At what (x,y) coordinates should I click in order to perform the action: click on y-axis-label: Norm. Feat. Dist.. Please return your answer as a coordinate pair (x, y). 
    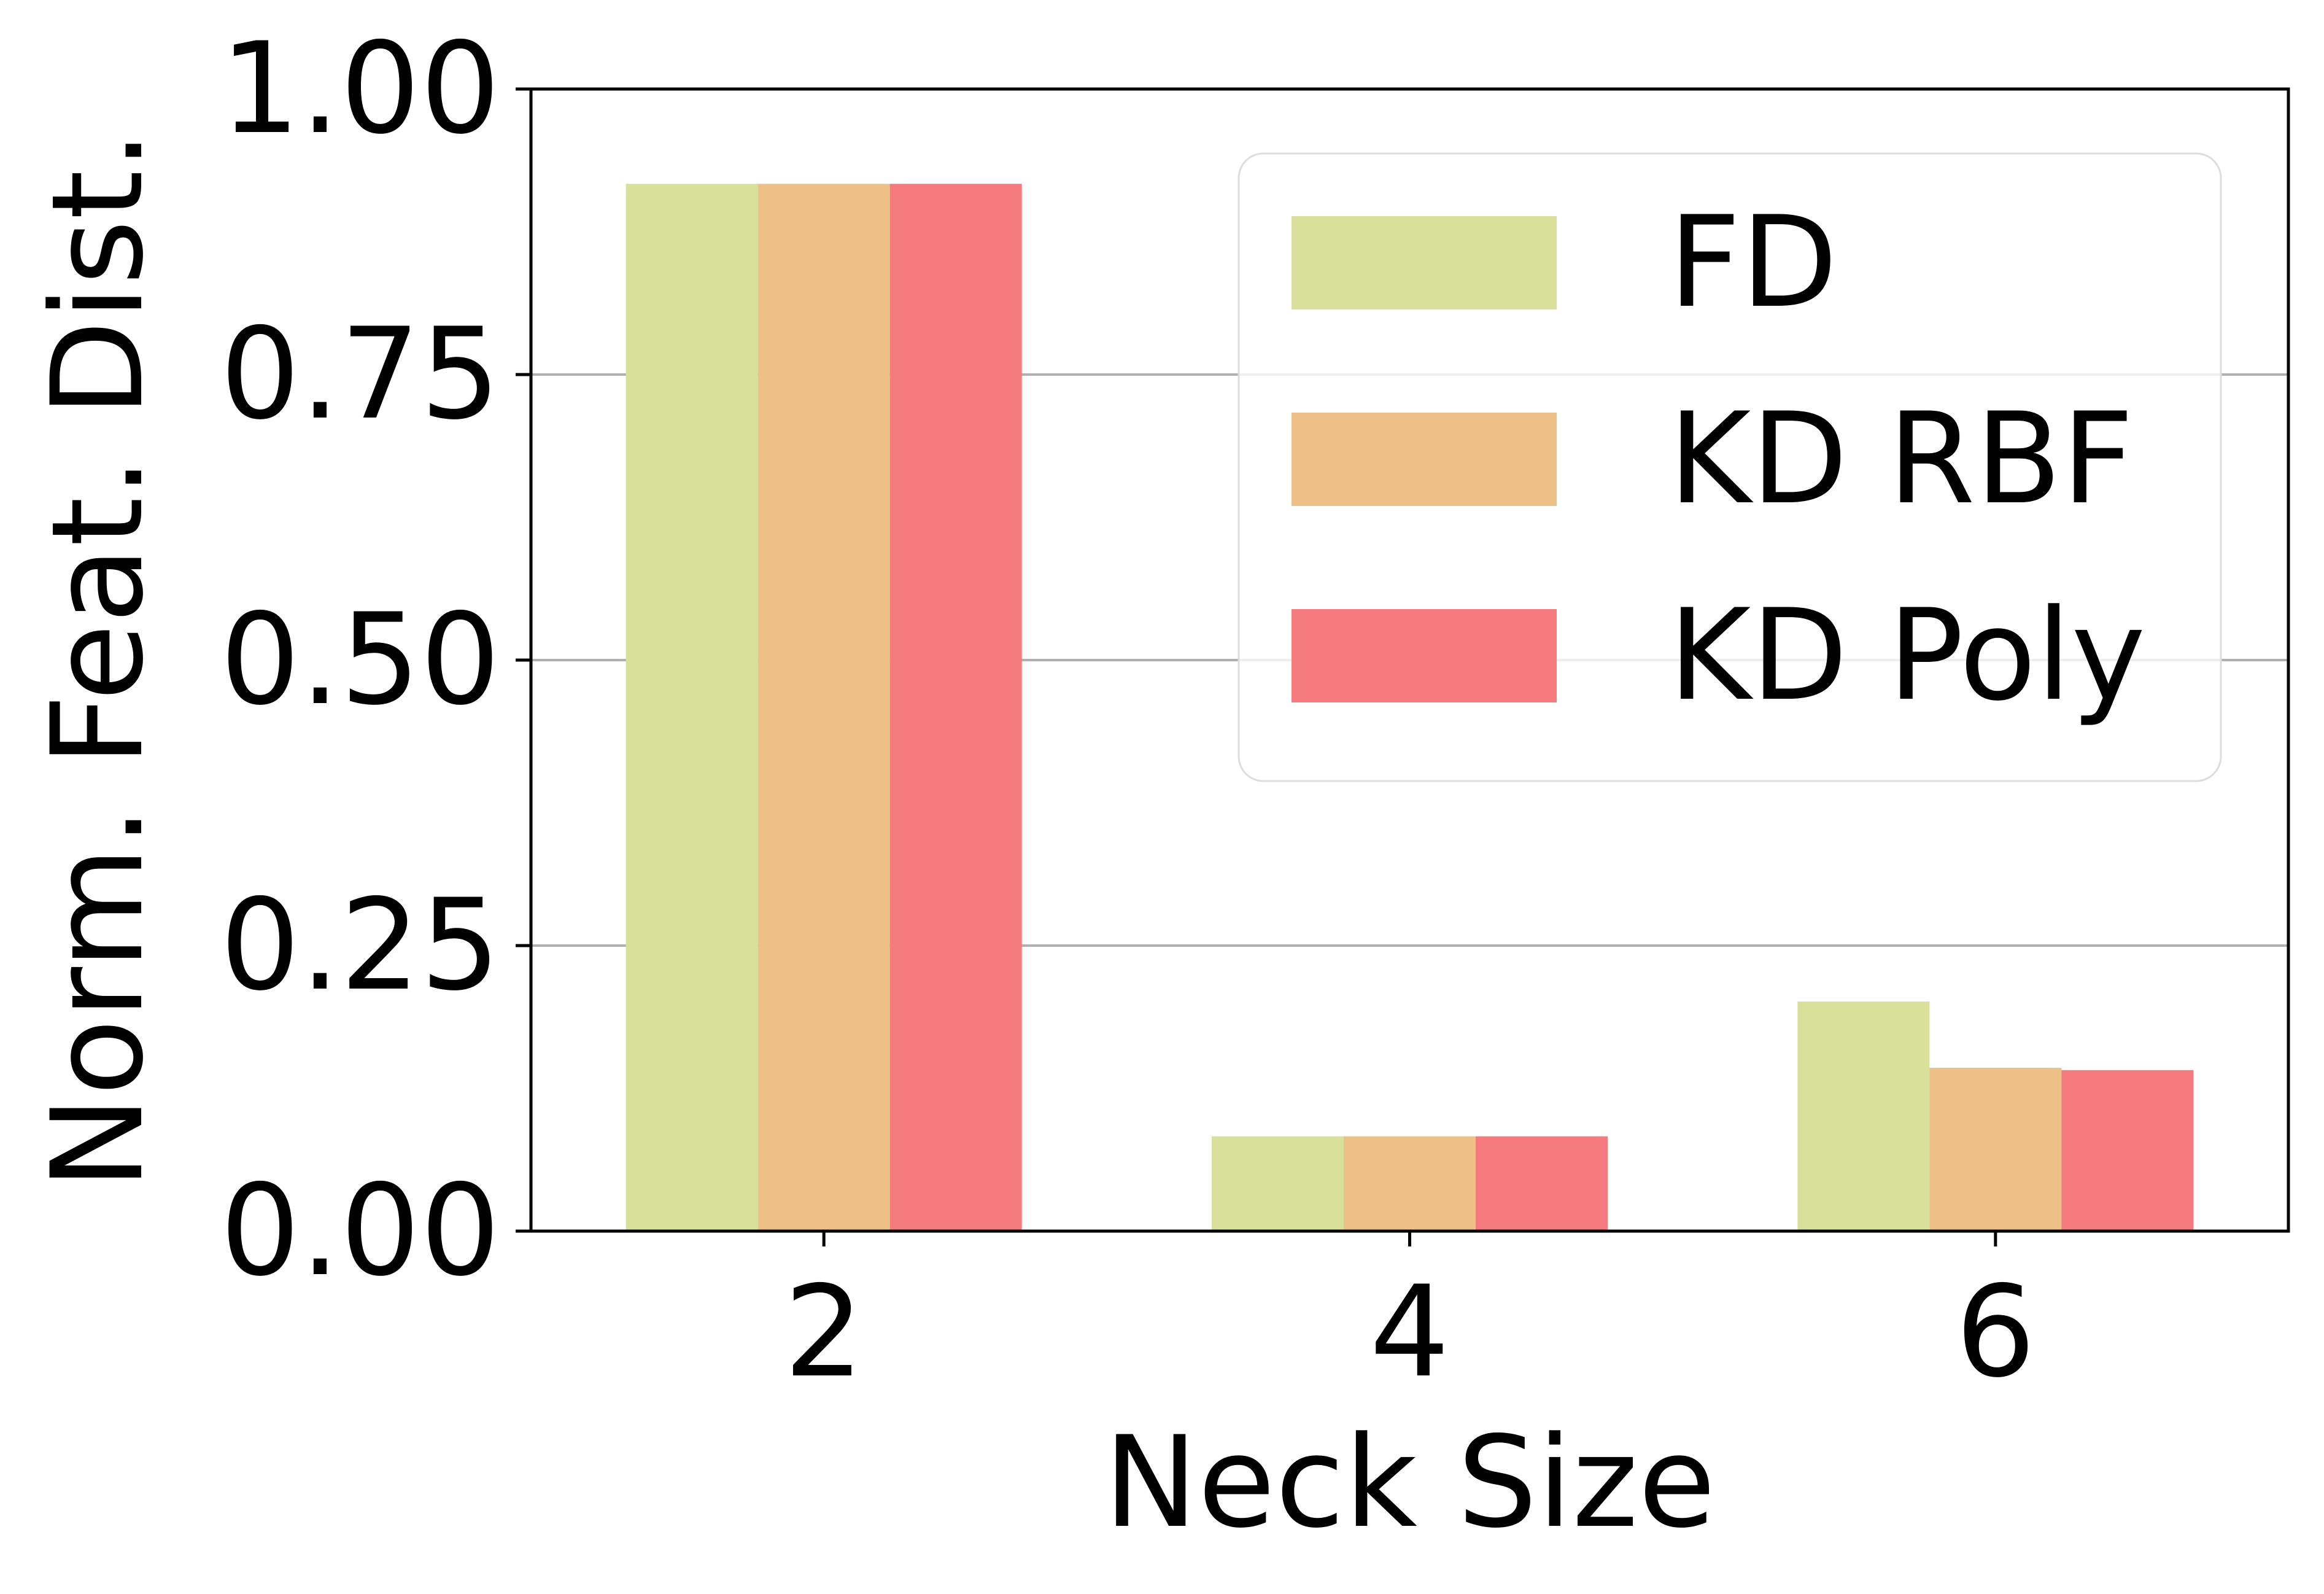
    Looking at the image, I should click on (98, 660).